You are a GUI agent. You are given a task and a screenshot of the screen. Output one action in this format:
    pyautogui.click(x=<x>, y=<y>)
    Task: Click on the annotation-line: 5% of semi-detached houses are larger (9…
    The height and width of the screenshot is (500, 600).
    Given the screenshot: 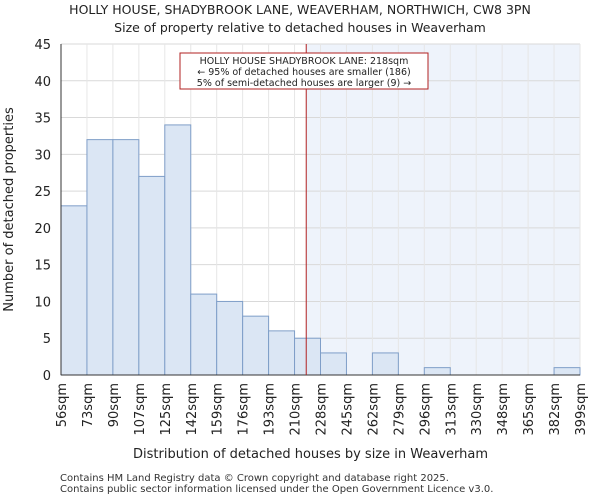 What is the action you would take?
    pyautogui.click(x=304, y=83)
    